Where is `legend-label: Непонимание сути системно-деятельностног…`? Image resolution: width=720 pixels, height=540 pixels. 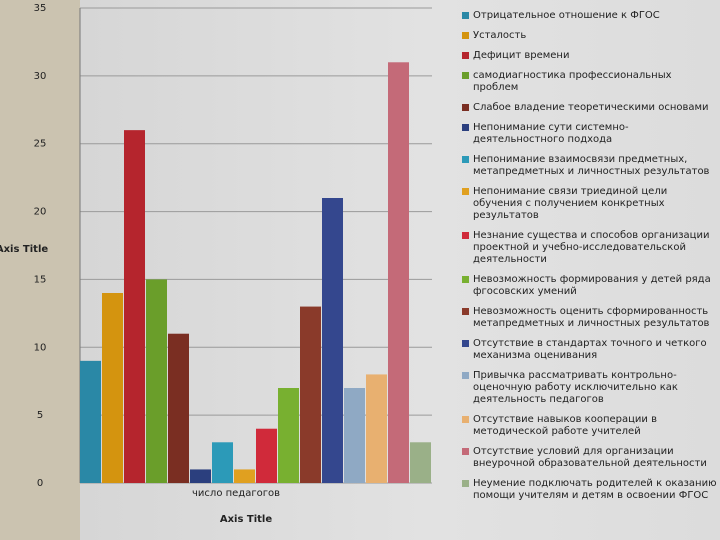 legend-label: Непонимание сути системно-деятельностног… is located at coordinates (551, 133).